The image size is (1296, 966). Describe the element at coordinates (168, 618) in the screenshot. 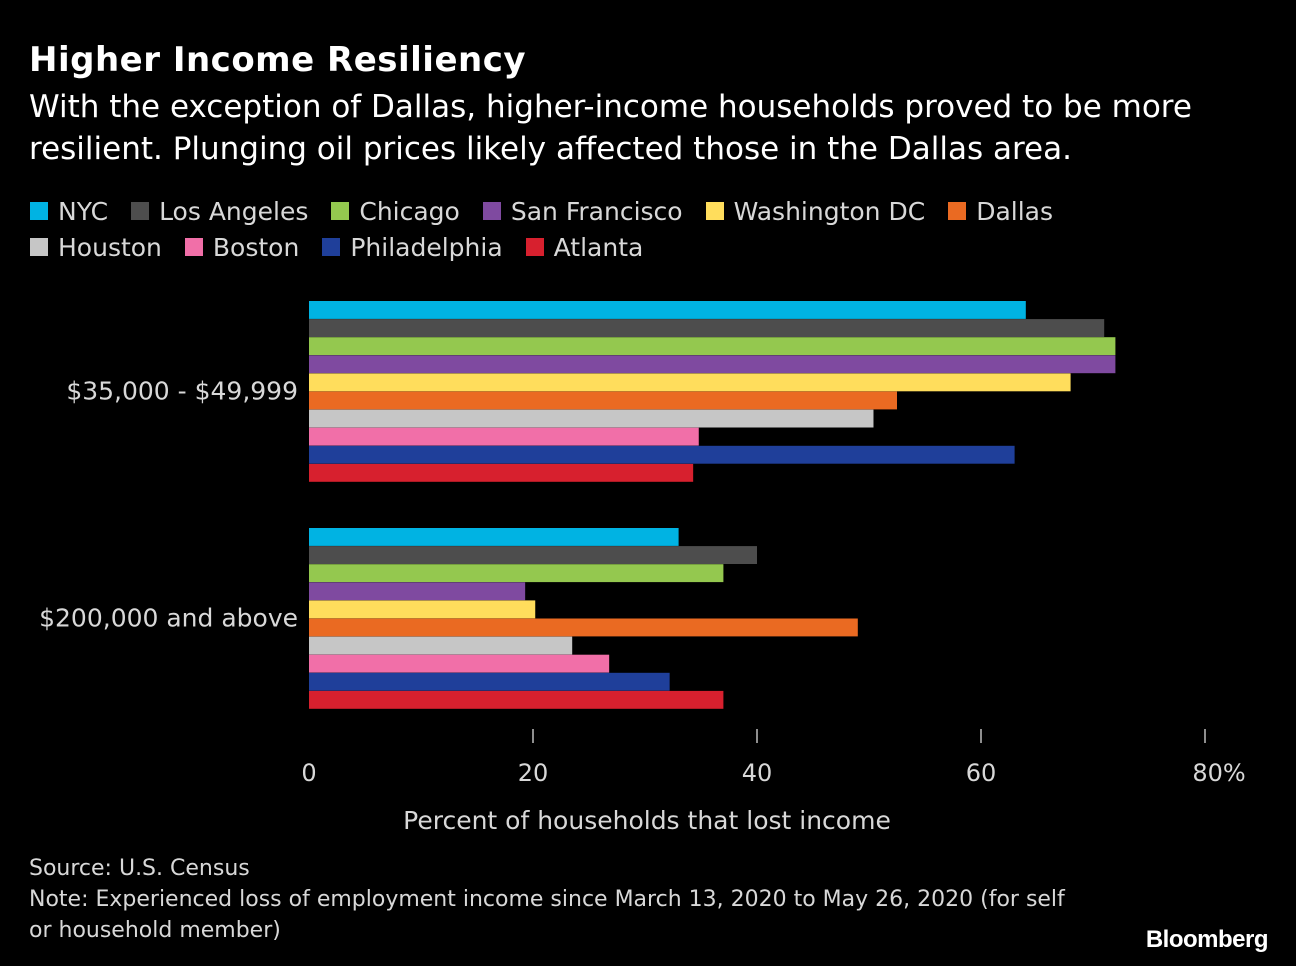

I see `category-label: $200,000 and above` at that location.